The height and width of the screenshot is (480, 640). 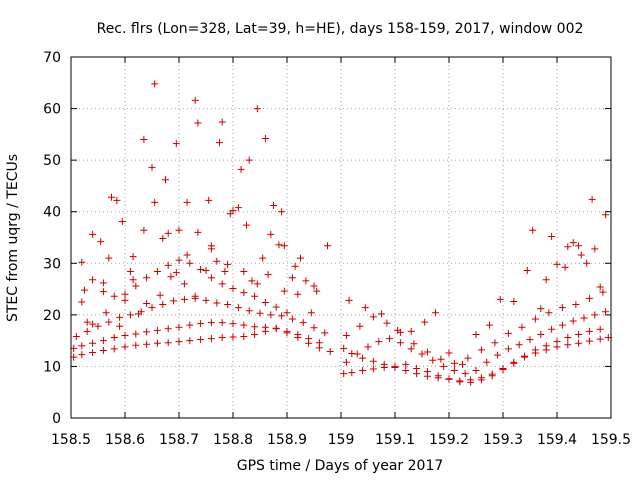 What do you see at coordinates (13, 238) in the screenshot?
I see `y-axis-label: STEC from uqrg / TECUs` at bounding box center [13, 238].